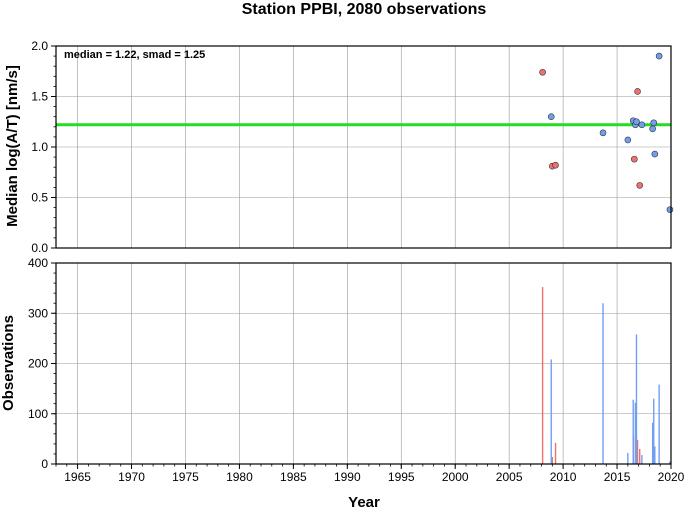 The height and width of the screenshot is (511, 687). I want to click on bottom-y-tick-label: 400, so click(38, 263).